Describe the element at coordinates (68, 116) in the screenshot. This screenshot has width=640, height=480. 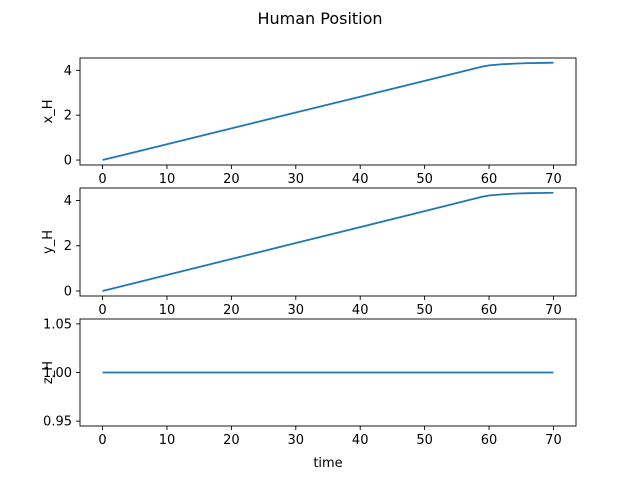
I see `y-tick-label-x-h: 2` at that location.